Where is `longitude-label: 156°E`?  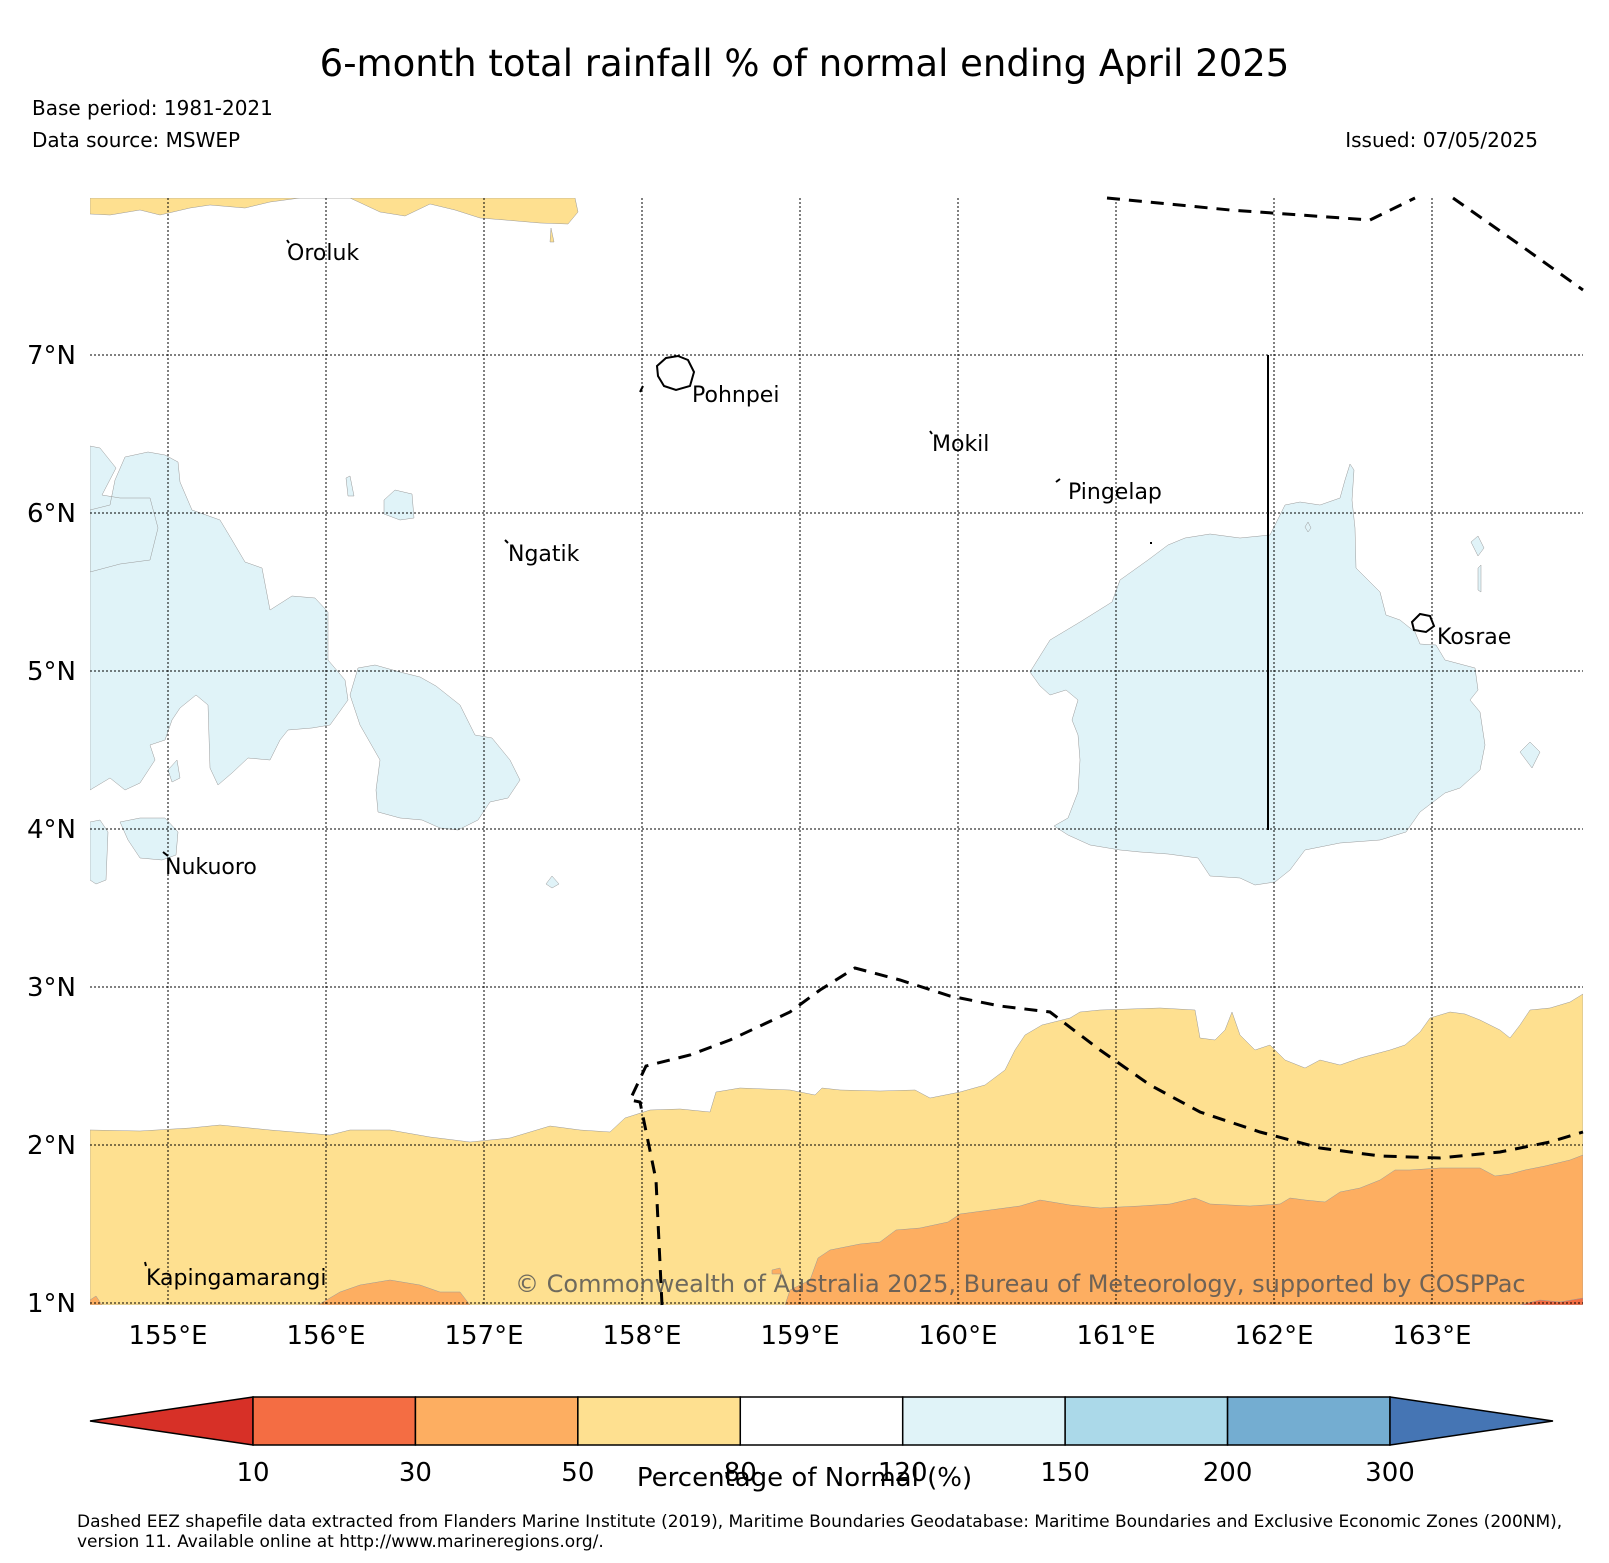
longitude-label: 156°E is located at coordinates (325, 1336).